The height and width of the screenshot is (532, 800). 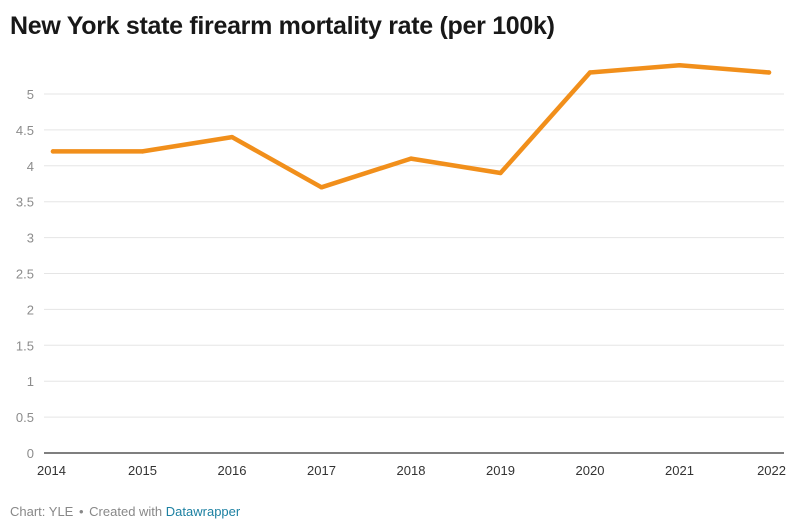 I want to click on y-tick-label: 0.5, so click(x=25, y=417).